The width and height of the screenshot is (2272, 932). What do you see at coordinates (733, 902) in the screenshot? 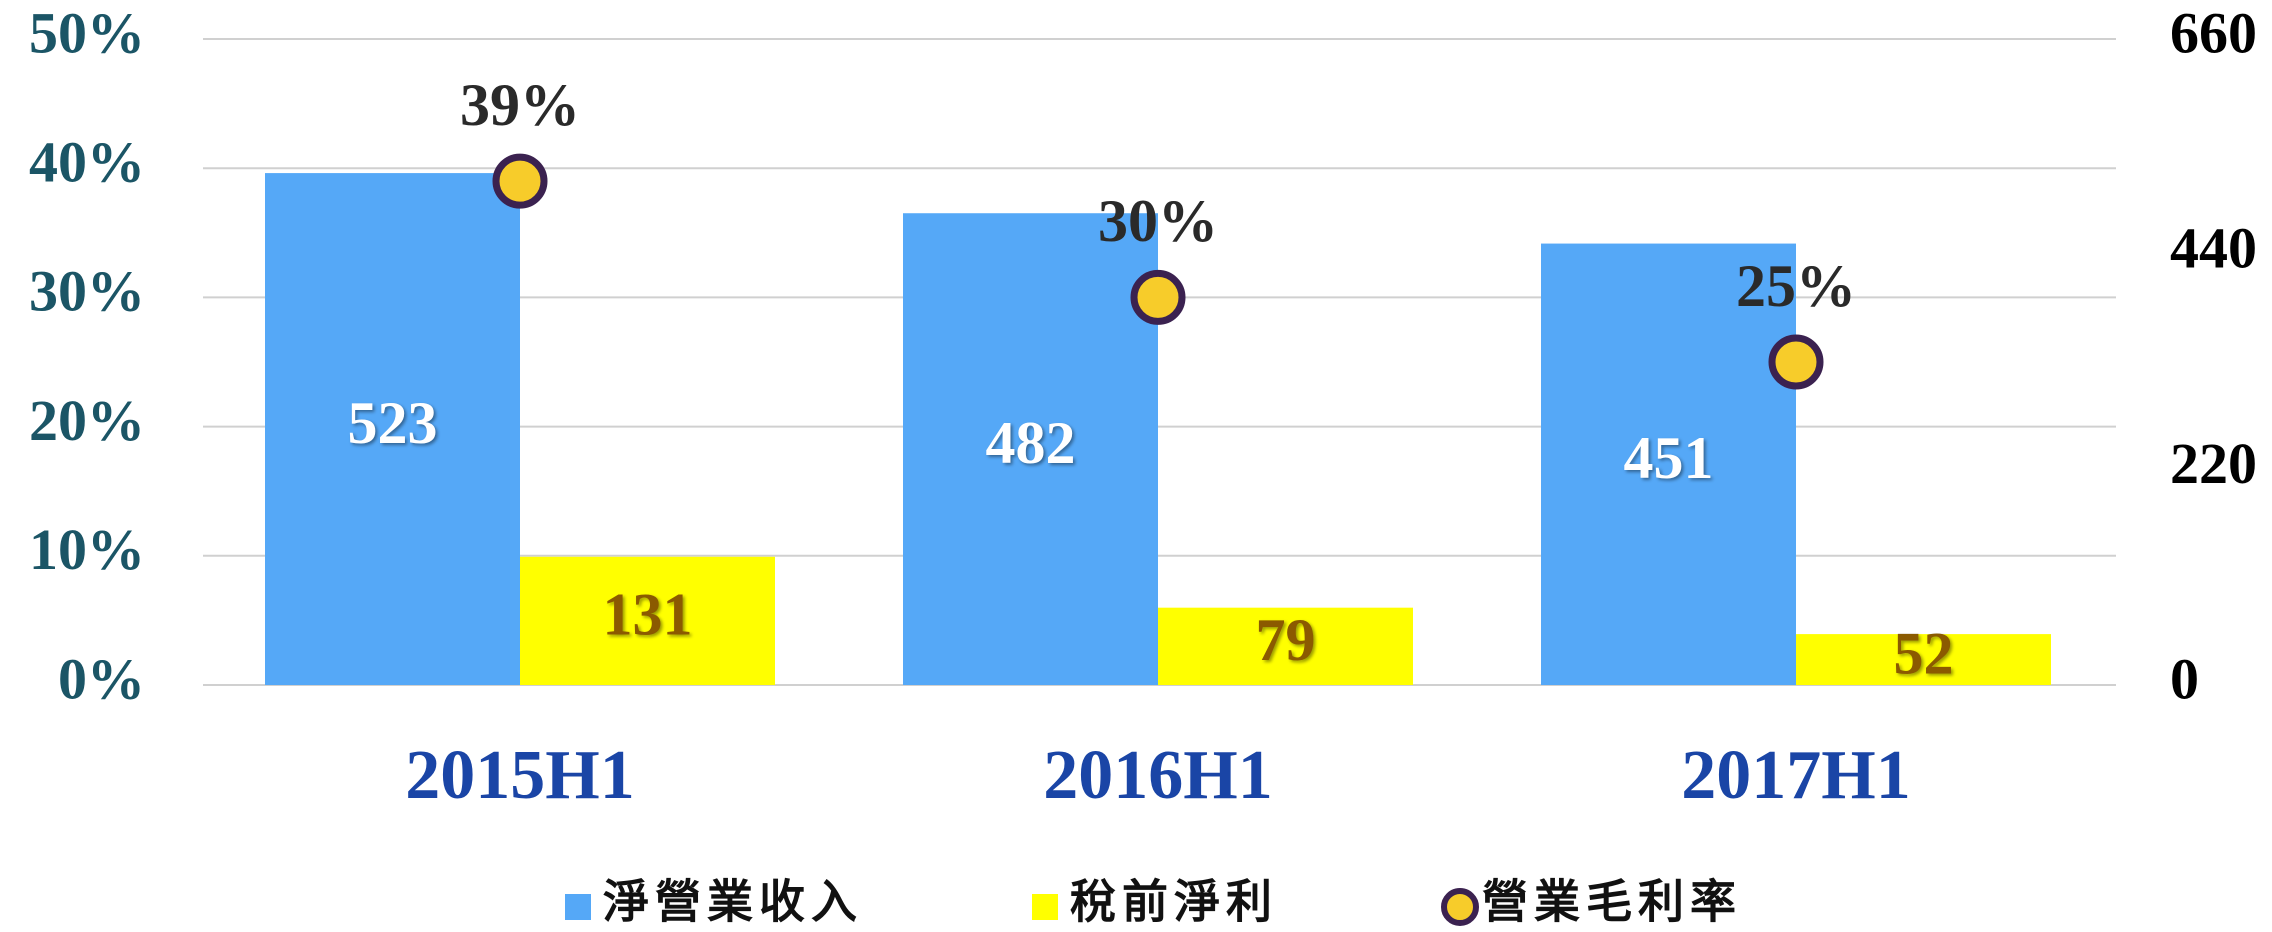
I see `legend-label: 淨營業收入` at bounding box center [733, 902].